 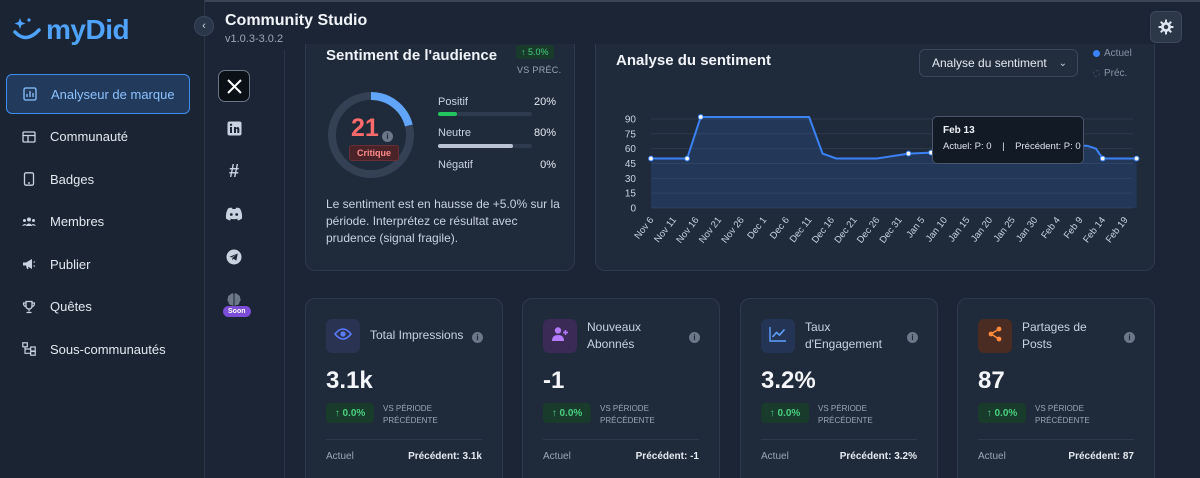 I want to click on telegram-icon, so click(x=234, y=257).